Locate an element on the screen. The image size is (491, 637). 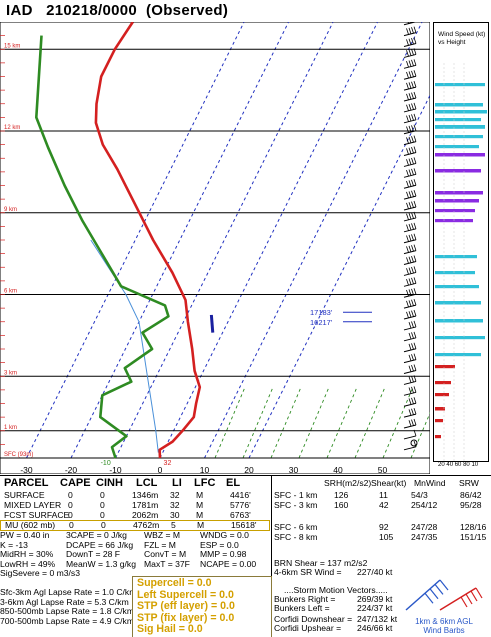
shear-cell: 42 is located at coordinates (384, 505).